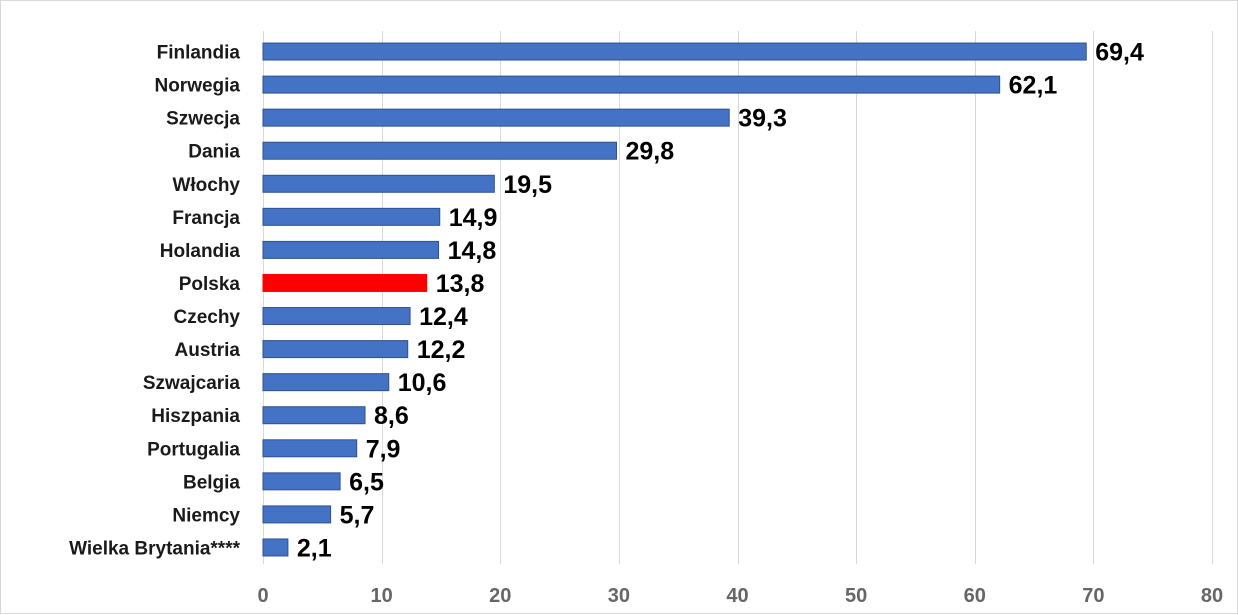  What do you see at coordinates (206, 185) in the screenshot?
I see `category-label-wlochy: Włochy` at bounding box center [206, 185].